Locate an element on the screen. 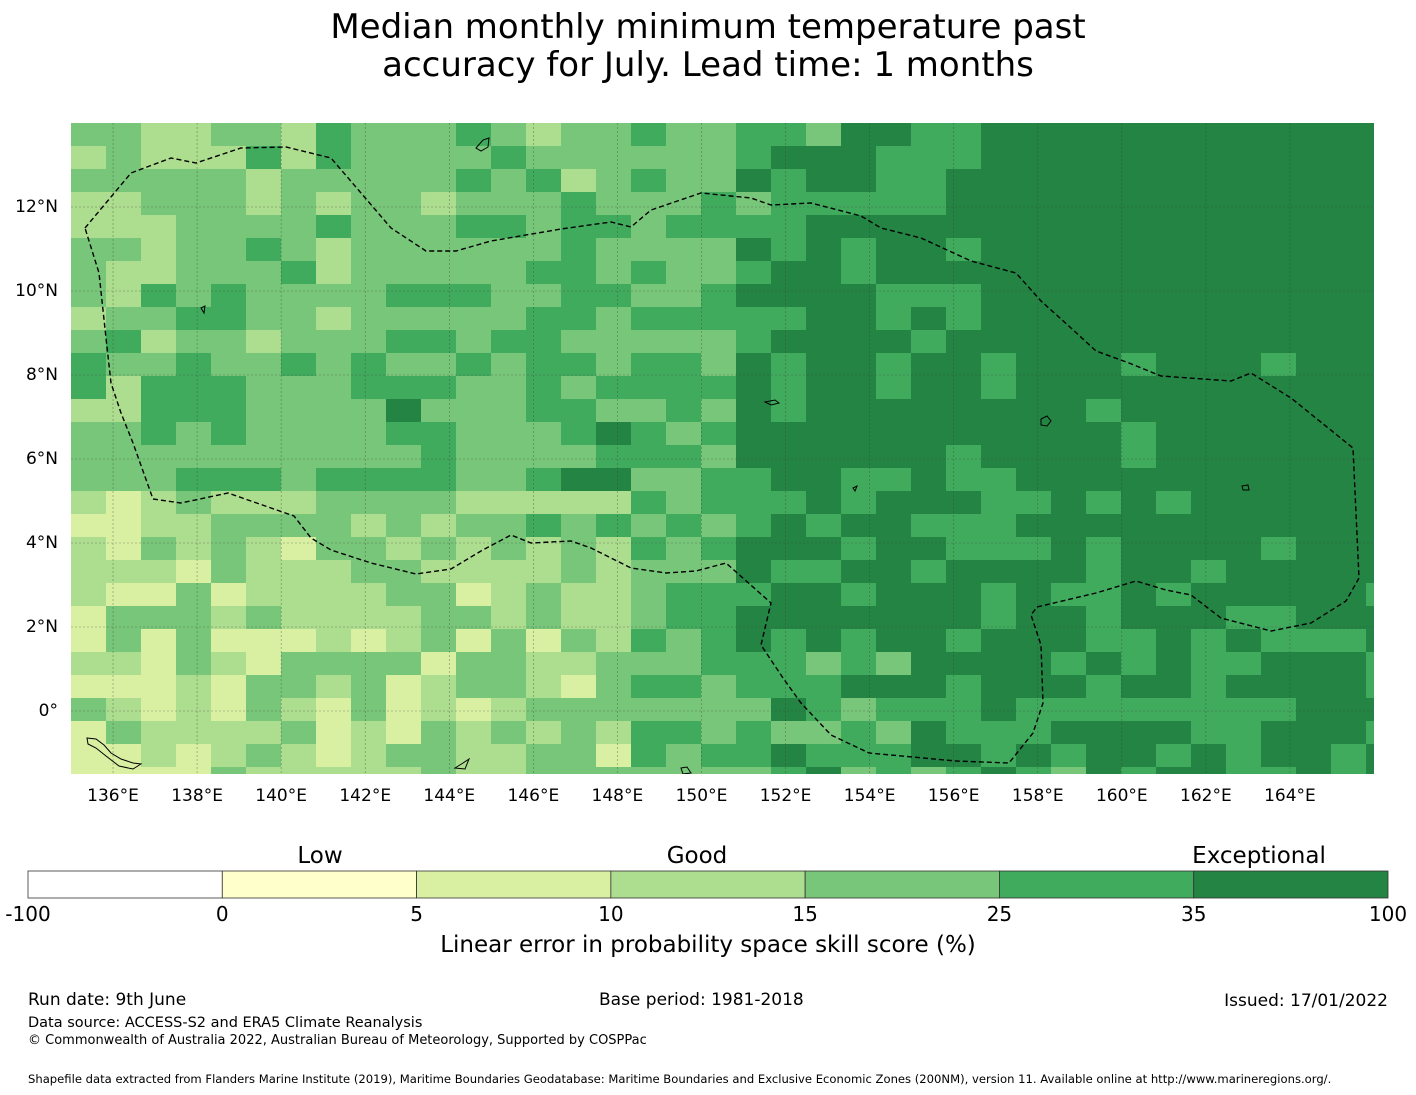  y-tick-label: 12°N is located at coordinates (36, 207).